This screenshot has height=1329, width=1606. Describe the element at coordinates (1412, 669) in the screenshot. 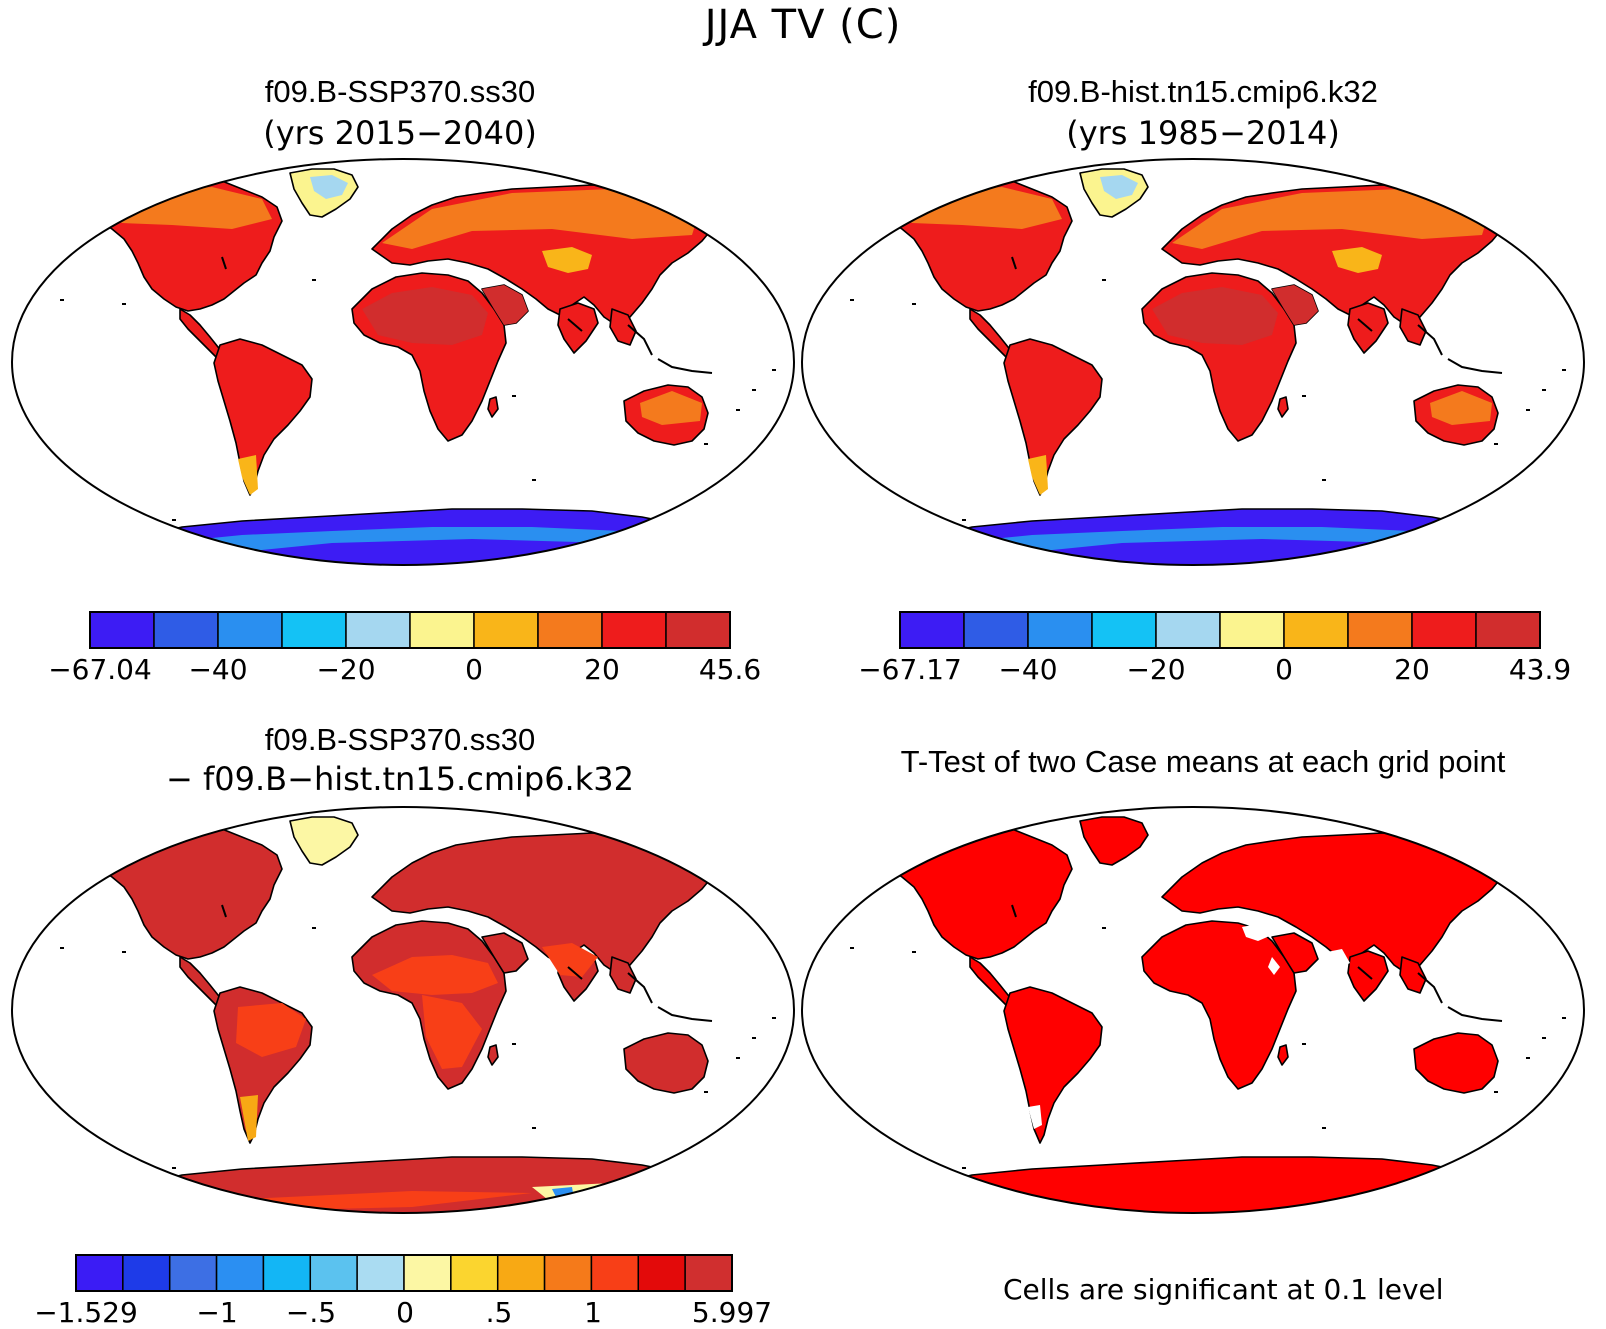

I see `colorbar-tick-label: 20` at that location.